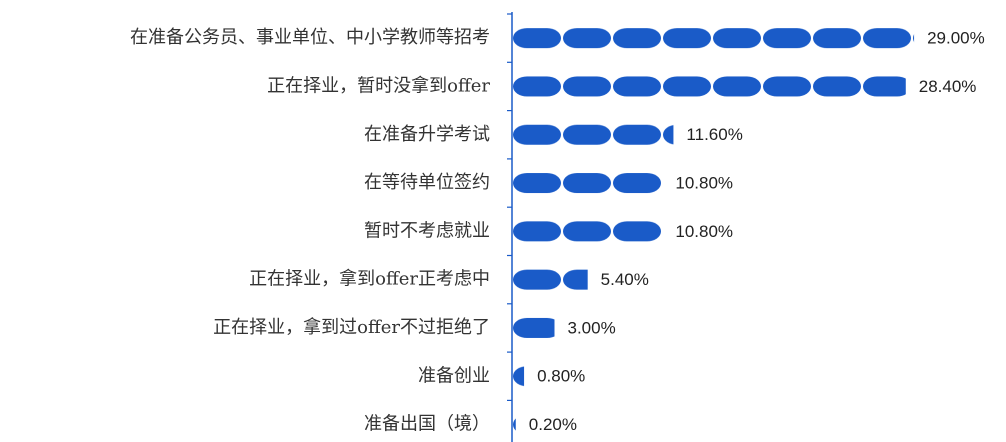 This screenshot has width=1006, height=442. I want to click on value-label: 29.00%, so click(956, 38).